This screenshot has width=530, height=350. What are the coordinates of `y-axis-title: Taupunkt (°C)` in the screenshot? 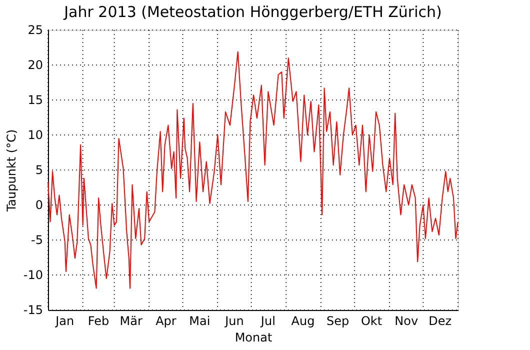 It's located at (11, 171).